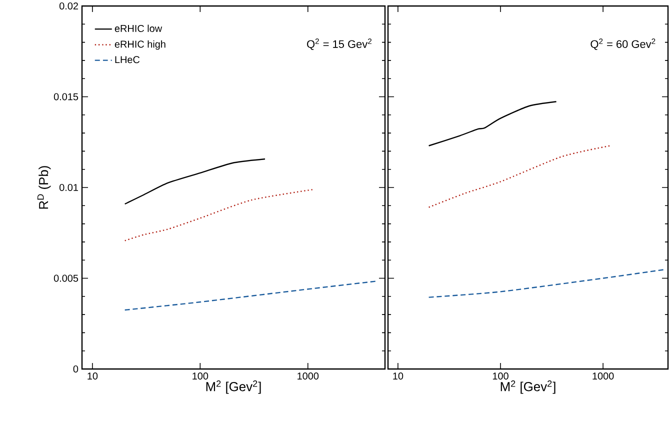 Image resolution: width=671 pixels, height=427 pixels. I want to click on legend-label: eRHIC high, so click(140, 45).